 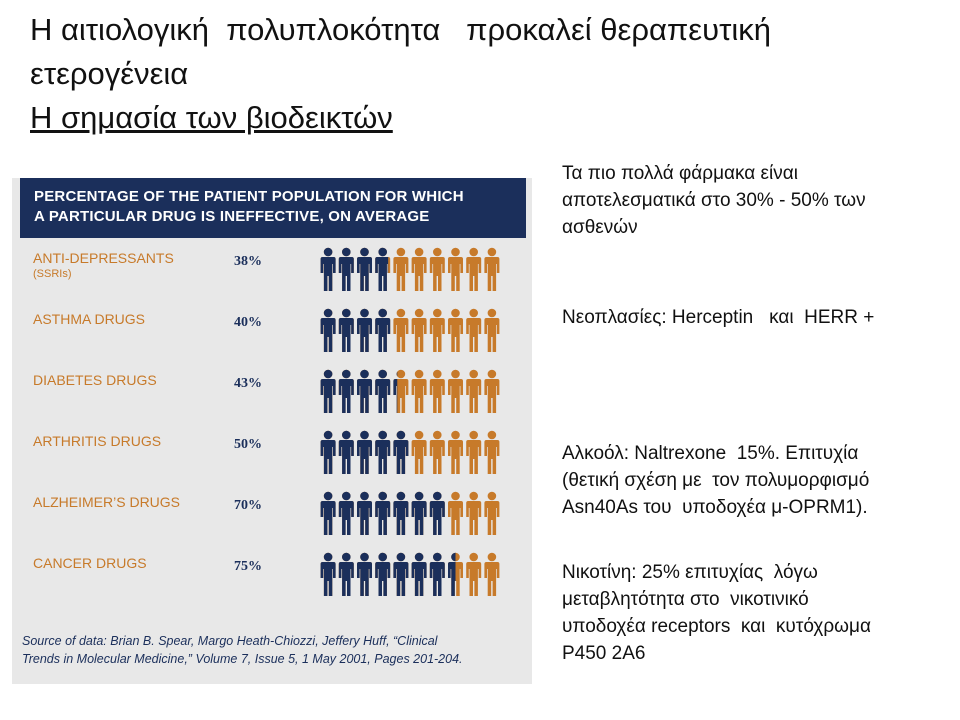 What do you see at coordinates (128, 502) in the screenshot?
I see `row-label: ALZHEIMER’S DRUGS` at bounding box center [128, 502].